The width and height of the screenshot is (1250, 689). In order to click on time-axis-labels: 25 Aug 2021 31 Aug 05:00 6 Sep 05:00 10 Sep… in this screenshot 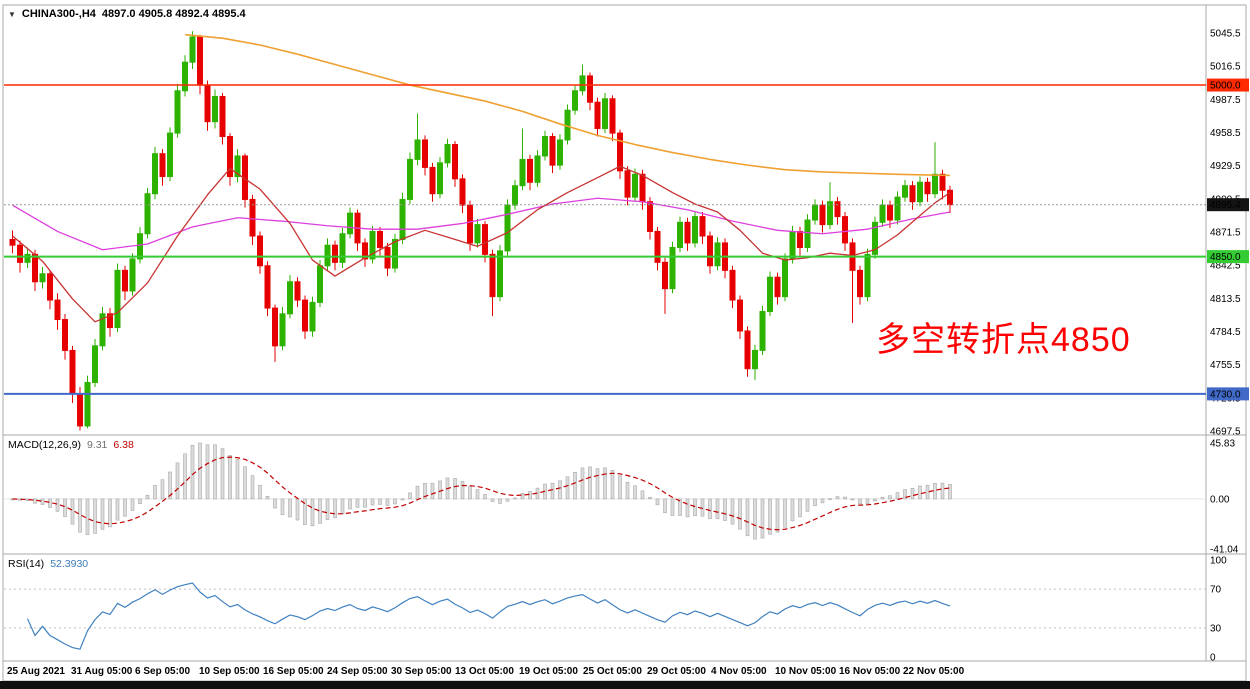, I will do `click(486, 671)`.